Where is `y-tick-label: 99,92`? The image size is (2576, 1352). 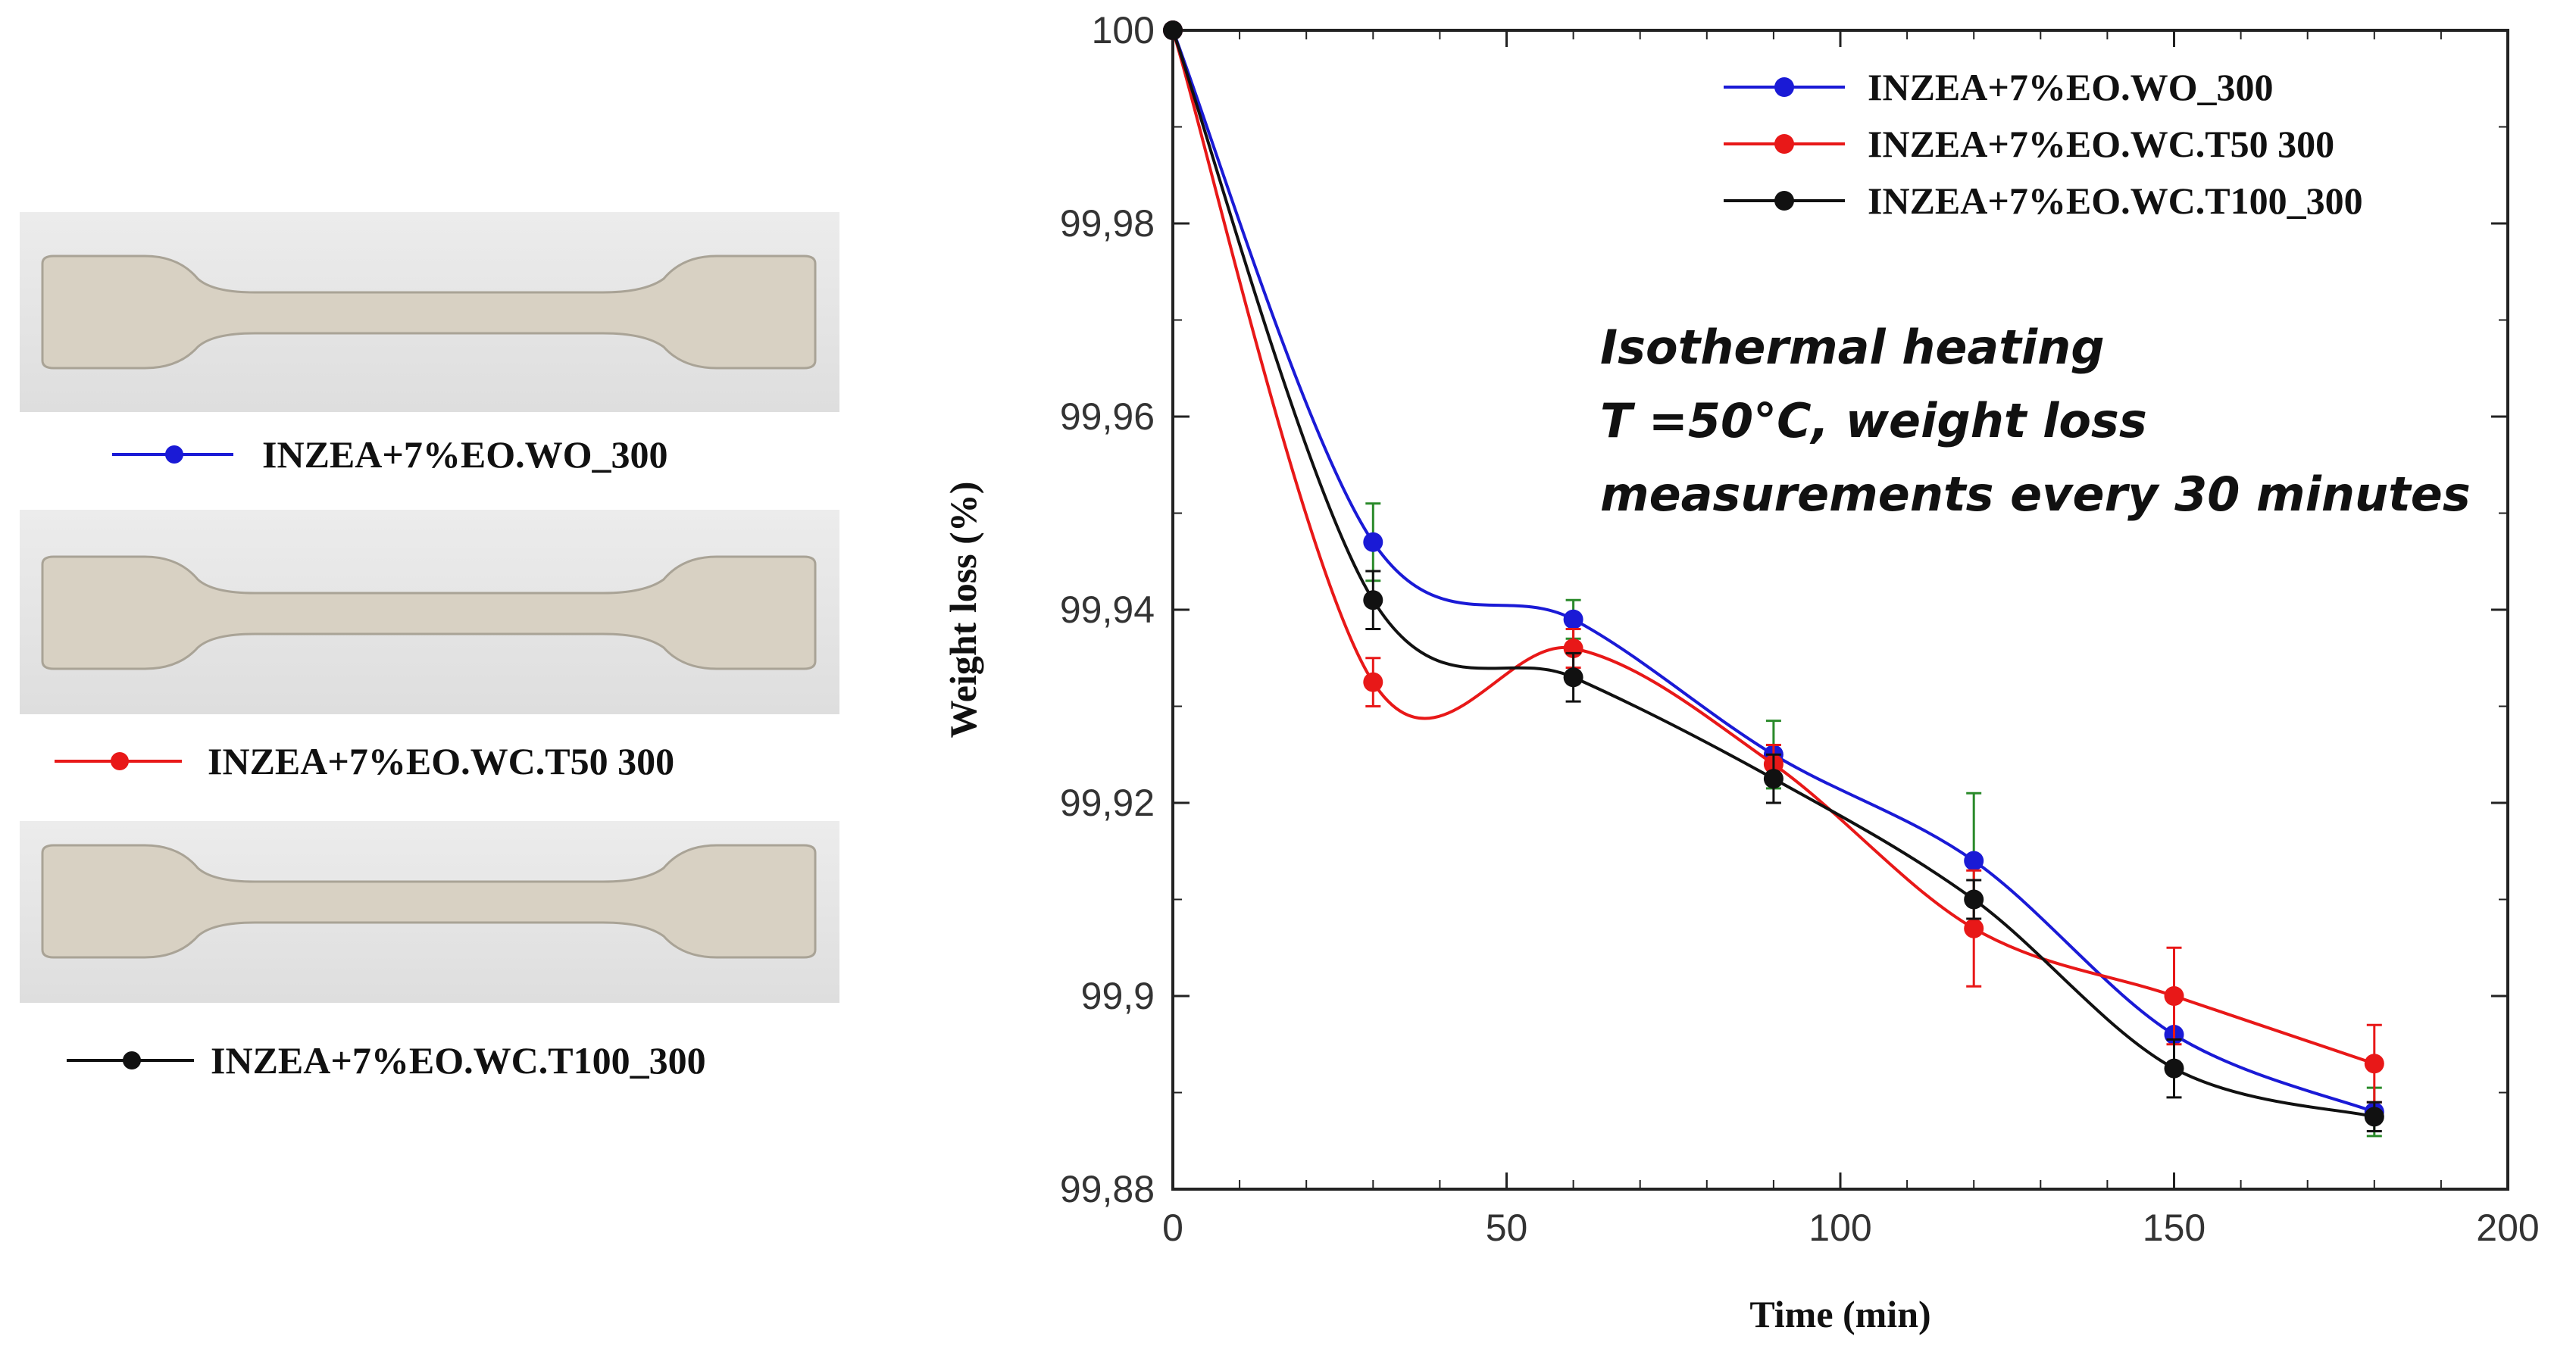 y-tick-label: 99,92 is located at coordinates (1107, 803).